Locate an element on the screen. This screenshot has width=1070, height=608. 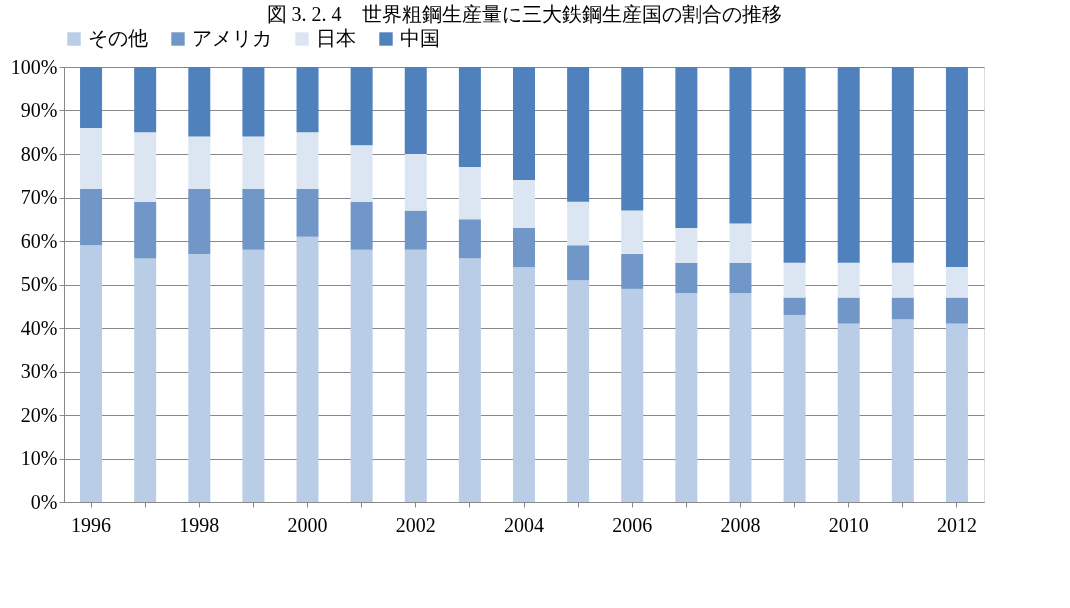
y-tick-label: 50% is located at coordinates (39, 284).